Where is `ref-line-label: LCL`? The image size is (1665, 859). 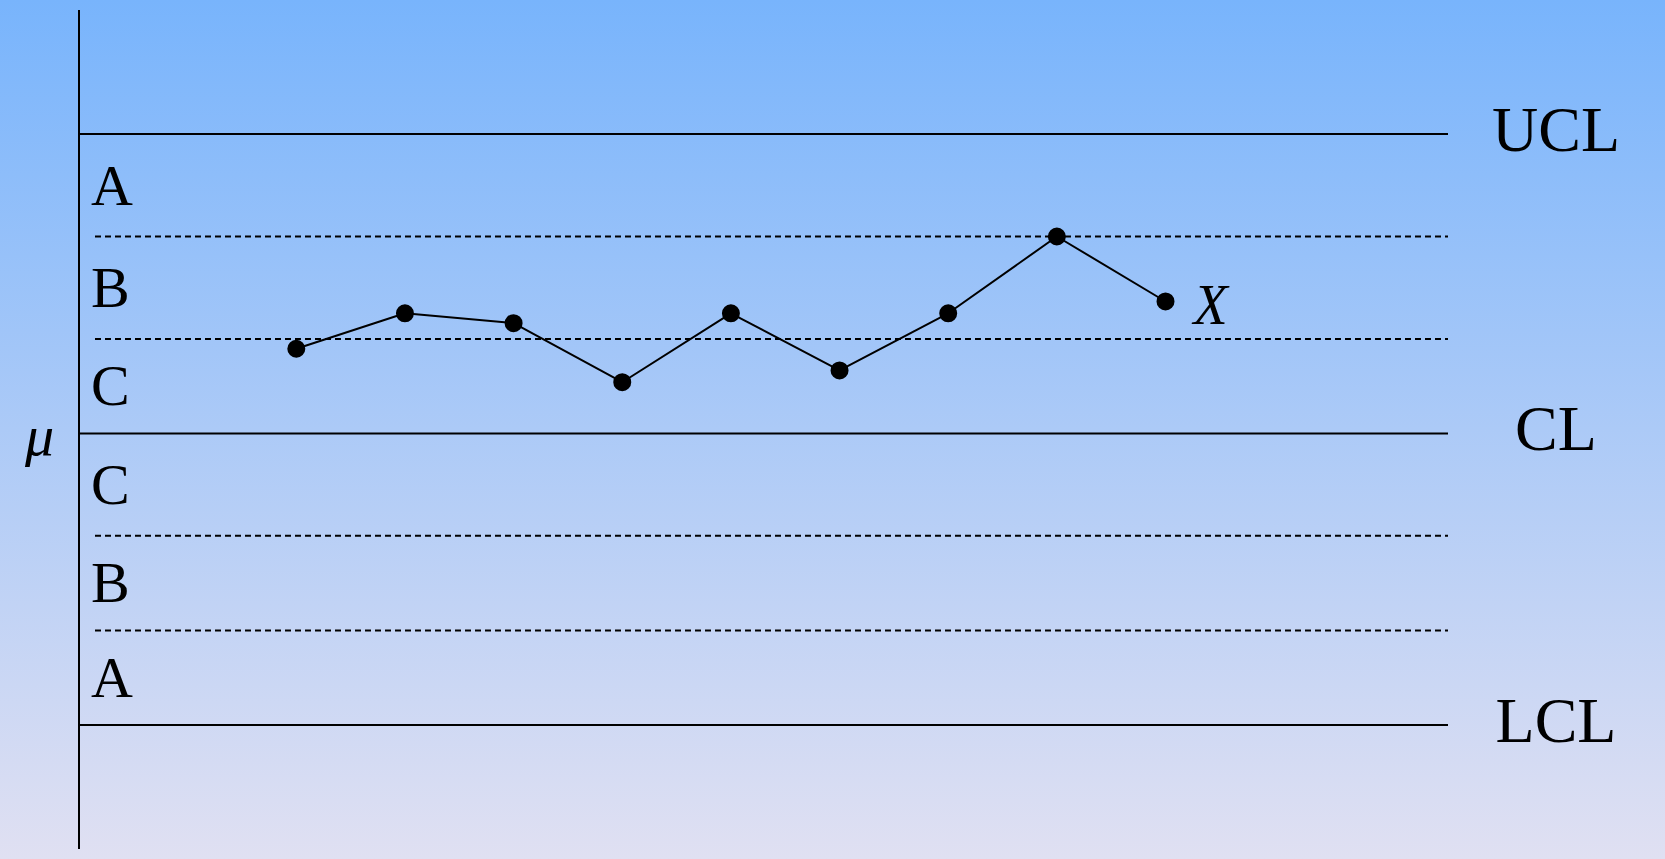 ref-line-label: LCL is located at coordinates (1556, 720).